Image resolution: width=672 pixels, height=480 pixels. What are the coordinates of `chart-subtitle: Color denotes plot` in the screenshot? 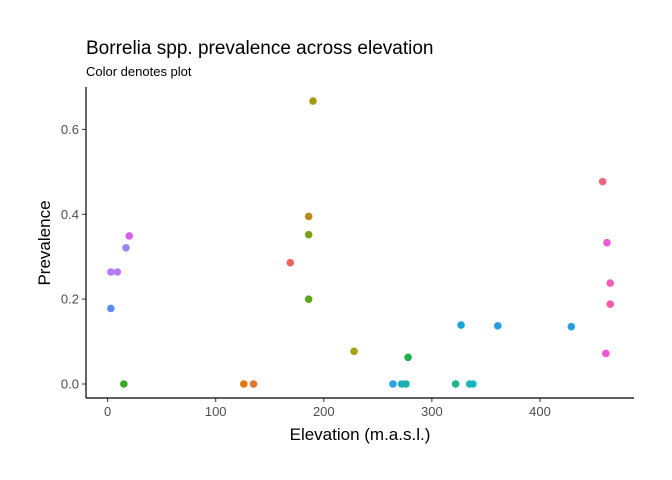 It's located at (139, 71).